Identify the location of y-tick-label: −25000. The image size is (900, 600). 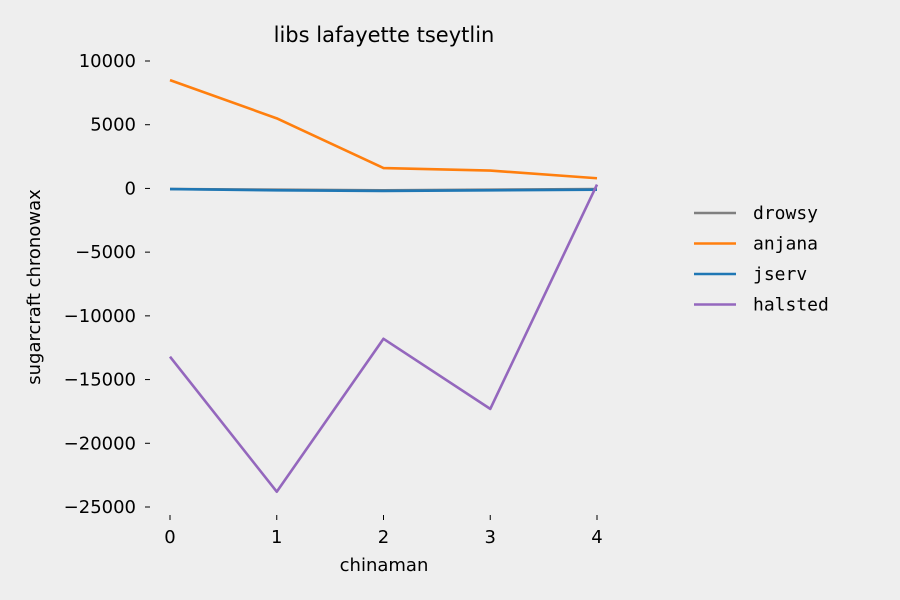
(100, 507).